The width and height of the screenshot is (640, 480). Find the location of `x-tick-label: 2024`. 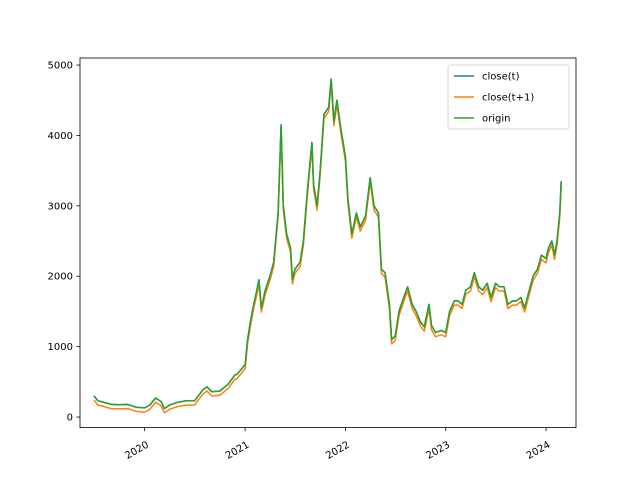

x-tick-label: 2024 is located at coordinates (539, 451).